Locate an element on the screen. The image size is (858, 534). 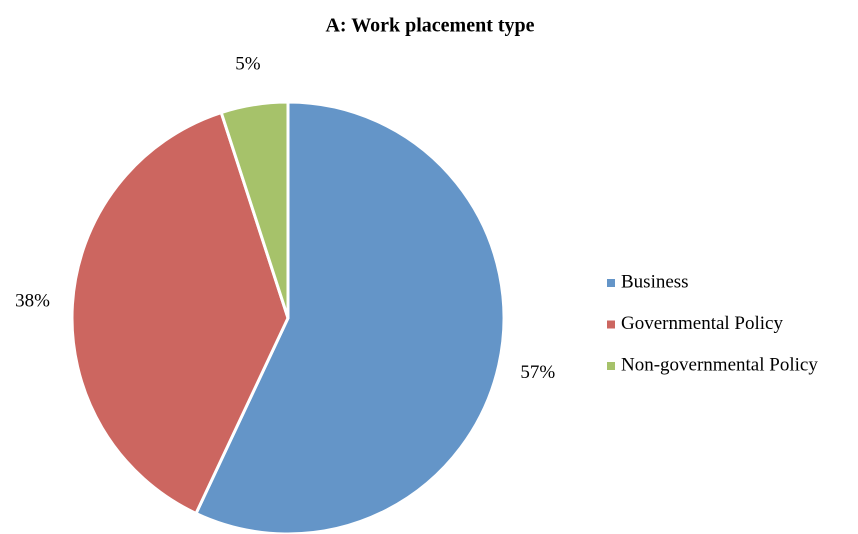
data-label: 38% is located at coordinates (32, 300).